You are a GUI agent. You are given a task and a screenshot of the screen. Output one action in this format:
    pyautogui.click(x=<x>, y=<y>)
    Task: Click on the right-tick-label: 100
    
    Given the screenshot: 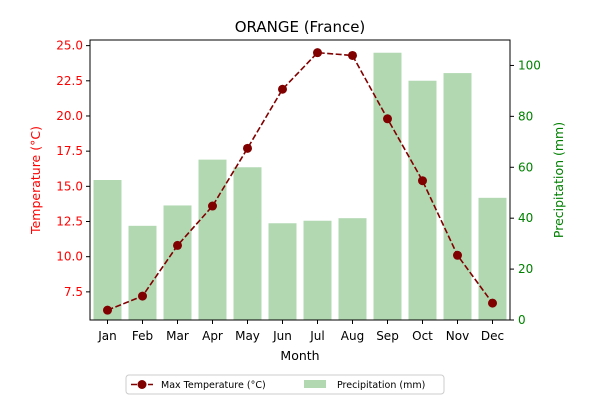 What is the action you would take?
    pyautogui.click(x=529, y=65)
    